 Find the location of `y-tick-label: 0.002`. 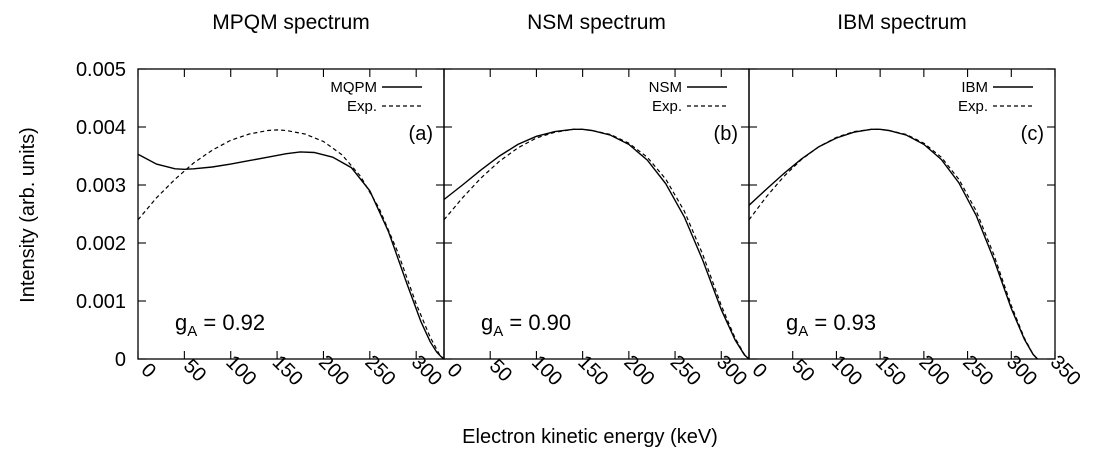

y-tick-label: 0.002 is located at coordinates (101, 244).